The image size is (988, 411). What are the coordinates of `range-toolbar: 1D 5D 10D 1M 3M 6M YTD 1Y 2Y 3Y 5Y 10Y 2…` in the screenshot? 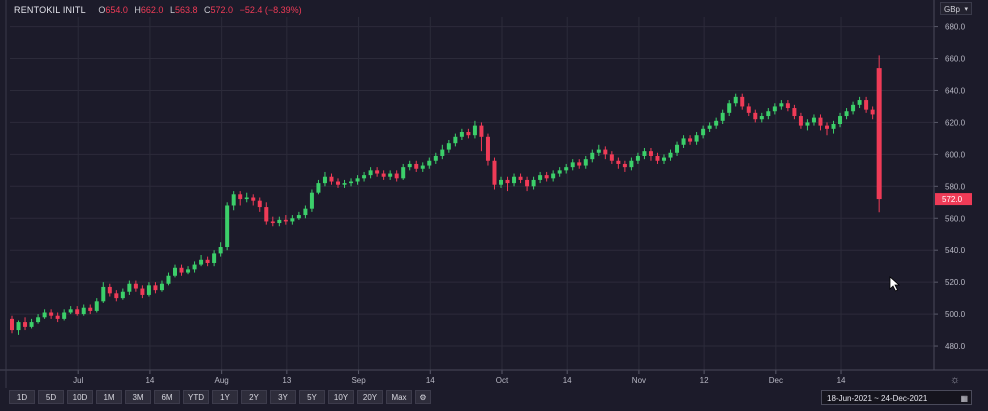 It's located at (220, 397).